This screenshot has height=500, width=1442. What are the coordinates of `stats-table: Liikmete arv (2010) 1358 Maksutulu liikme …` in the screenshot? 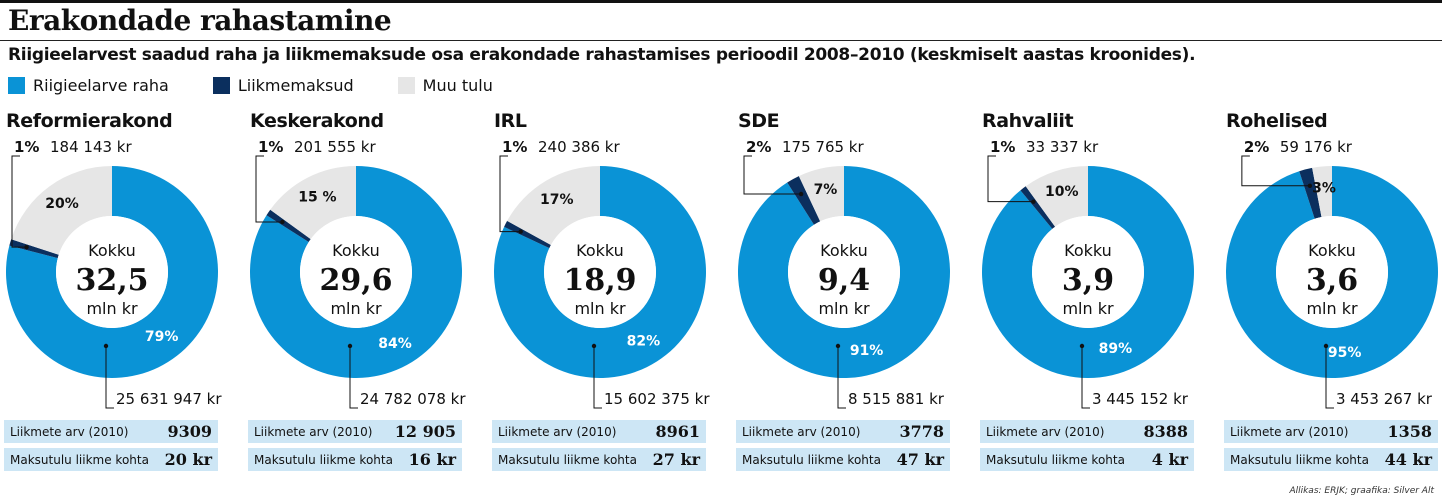 It's located at (1331, 448).